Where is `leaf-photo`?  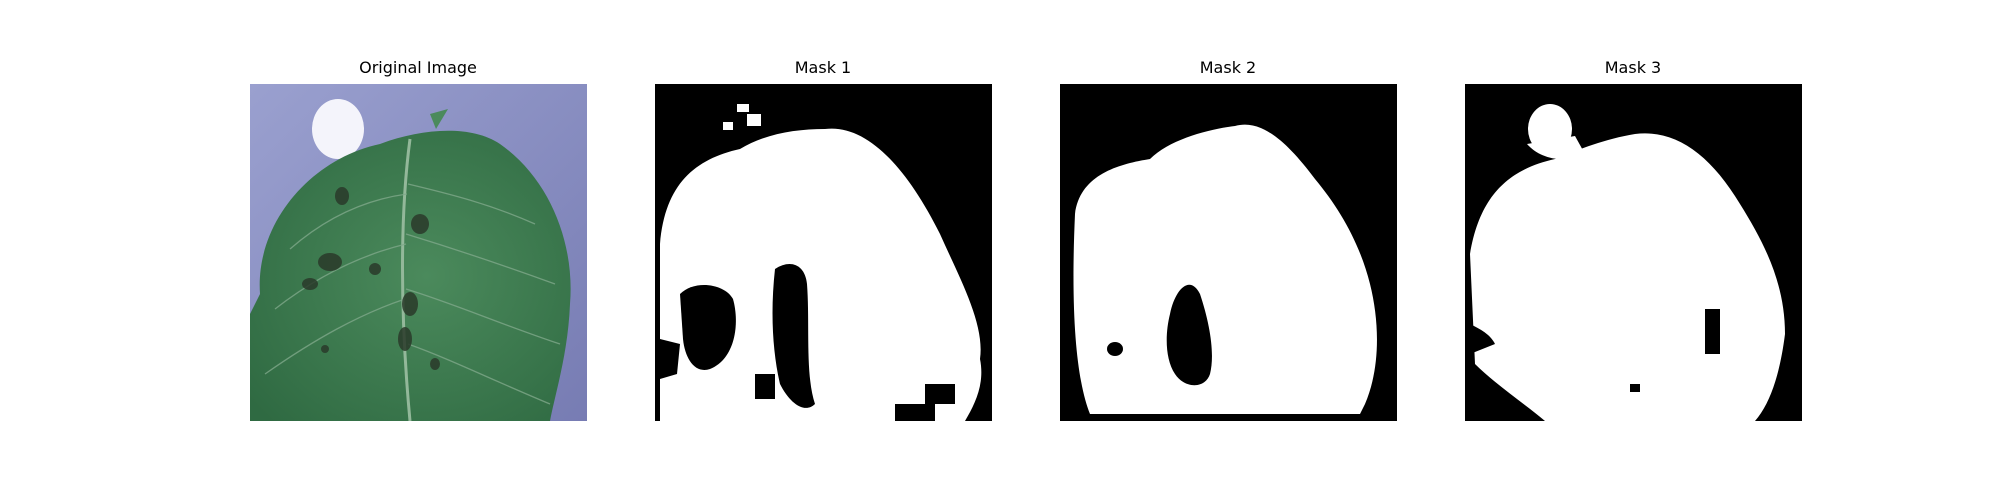 leaf-photo is located at coordinates (418, 252).